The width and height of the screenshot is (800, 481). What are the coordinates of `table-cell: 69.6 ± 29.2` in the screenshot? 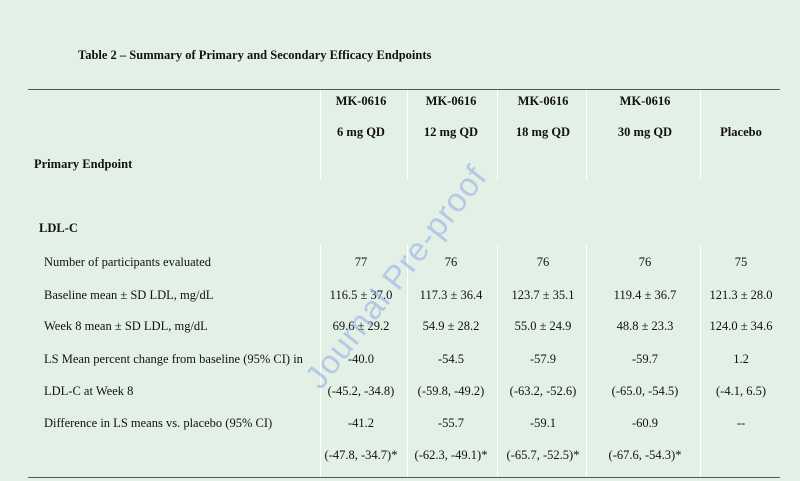 It's located at (361, 326).